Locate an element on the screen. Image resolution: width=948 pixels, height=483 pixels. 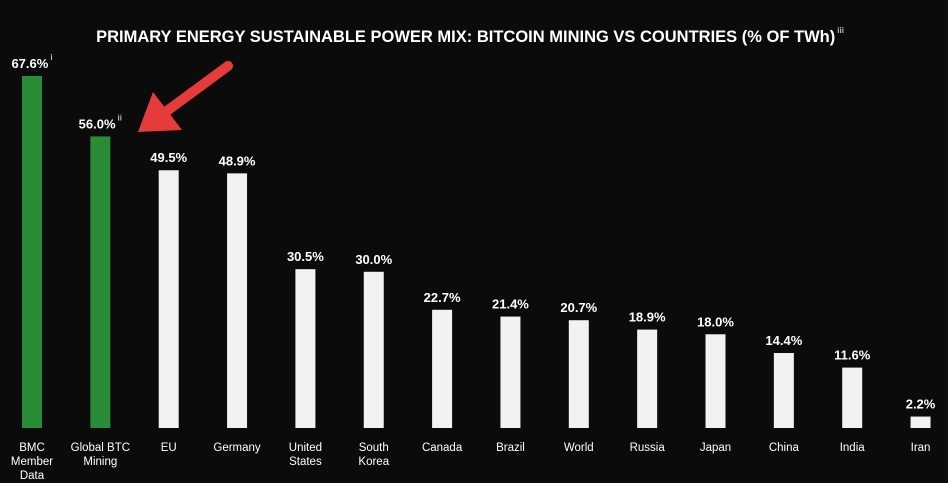
category-label: Germany is located at coordinates (237, 448).